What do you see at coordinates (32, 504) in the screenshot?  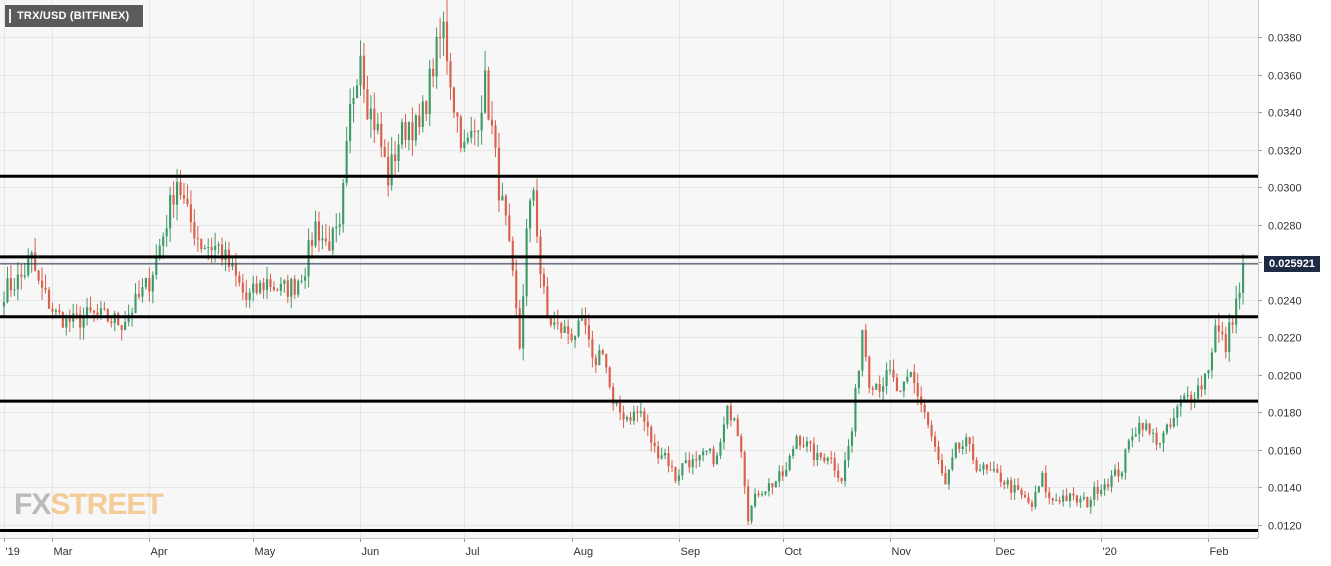 I see `logo-part-fx: FX` at bounding box center [32, 504].